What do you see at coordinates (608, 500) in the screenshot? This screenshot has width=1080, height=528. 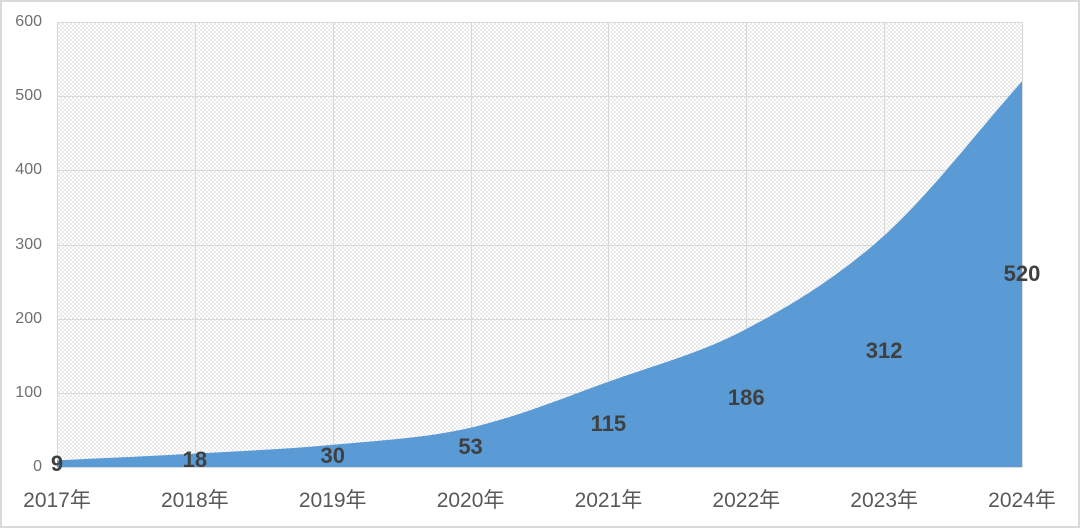 I see `x-tick-label: 2021年` at bounding box center [608, 500].